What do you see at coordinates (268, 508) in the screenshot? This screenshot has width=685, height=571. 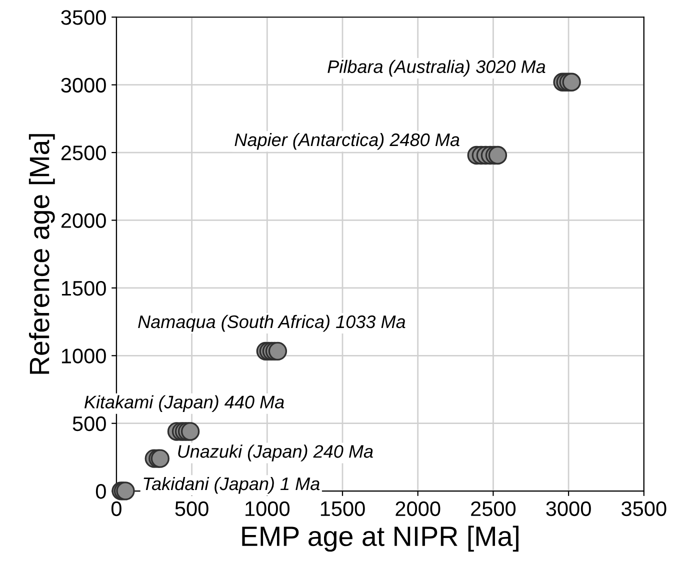 I see `x-tick-label: 1000` at bounding box center [268, 508].